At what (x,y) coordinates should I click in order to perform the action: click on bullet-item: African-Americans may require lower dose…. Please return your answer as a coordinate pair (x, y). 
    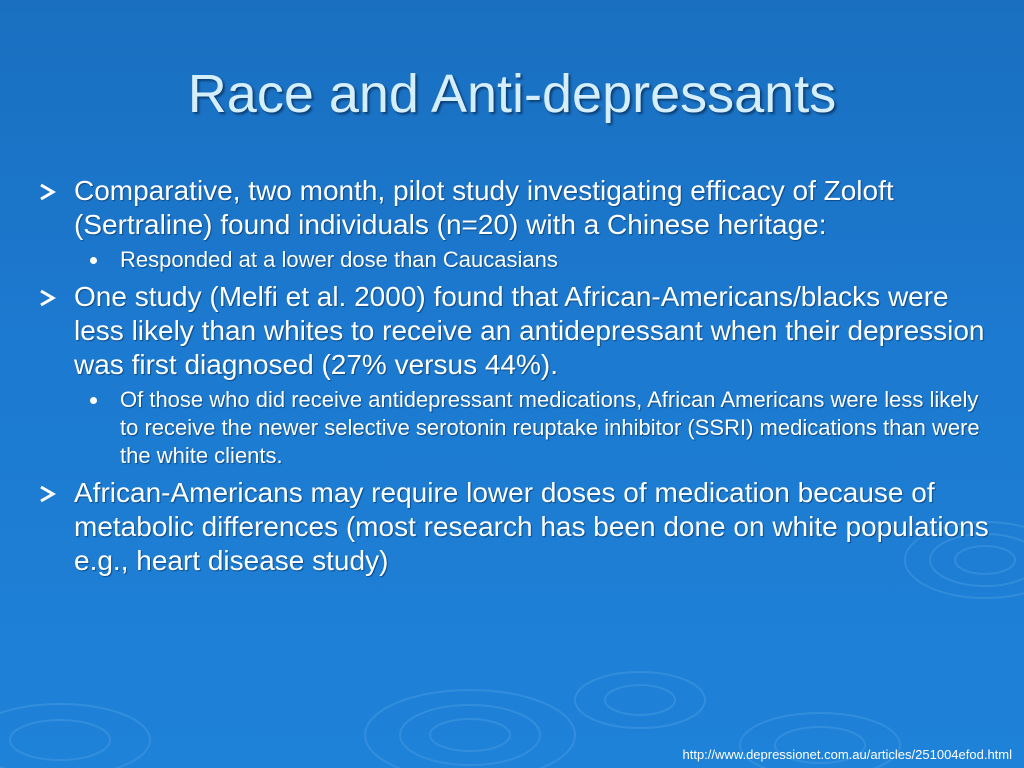
    Looking at the image, I should click on (516, 527).